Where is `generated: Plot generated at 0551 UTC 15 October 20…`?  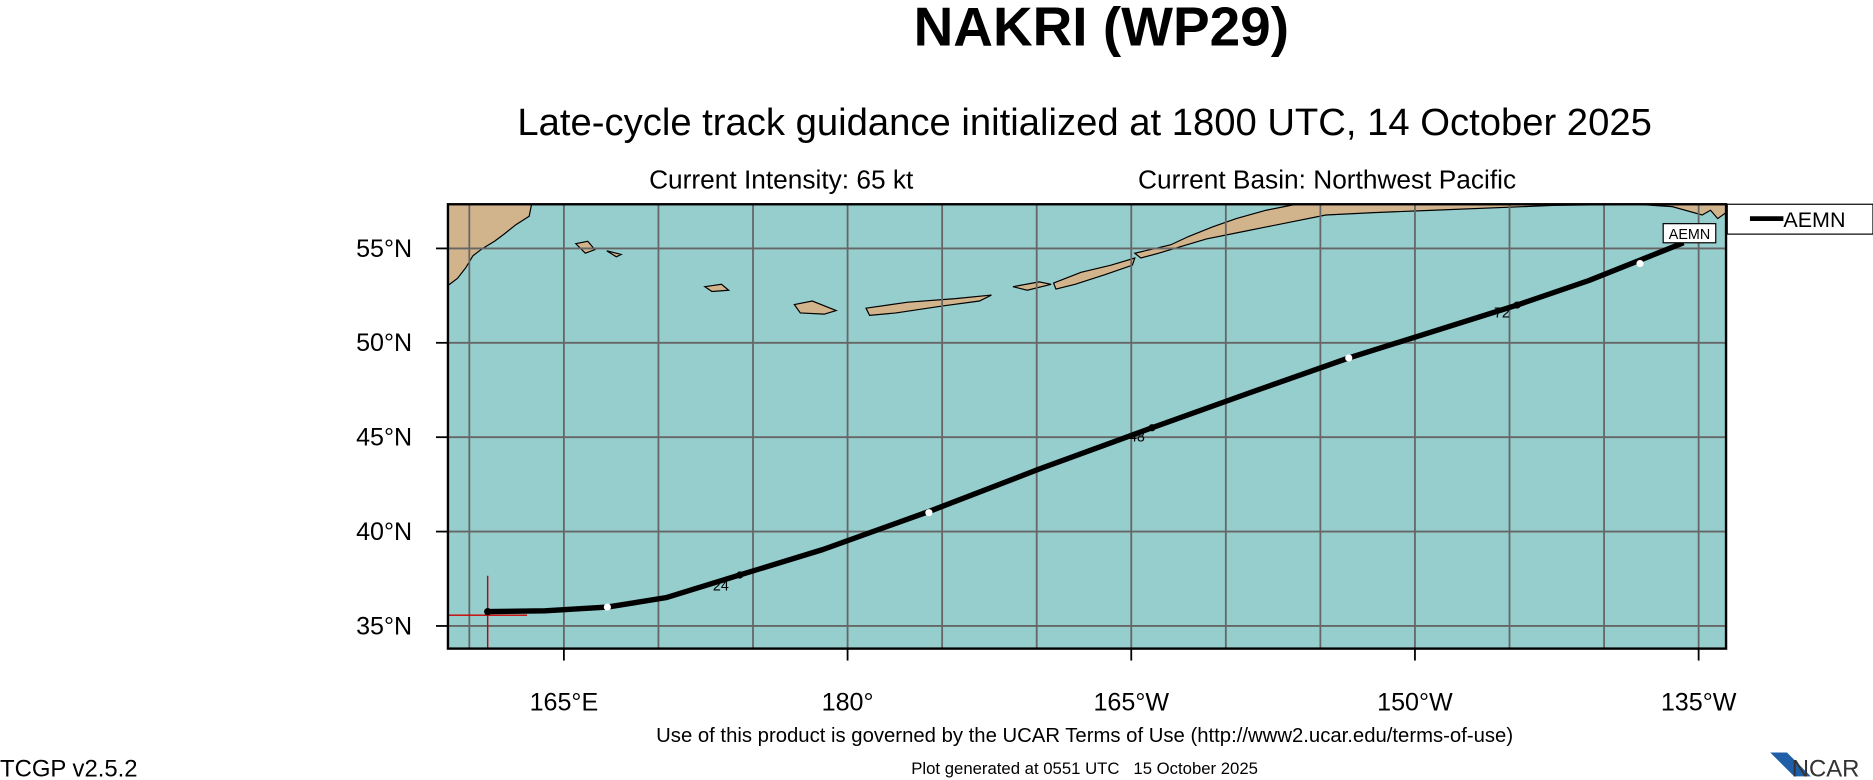 generated: Plot generated at 0551 UTC 15 October 20… is located at coordinates (1084, 768).